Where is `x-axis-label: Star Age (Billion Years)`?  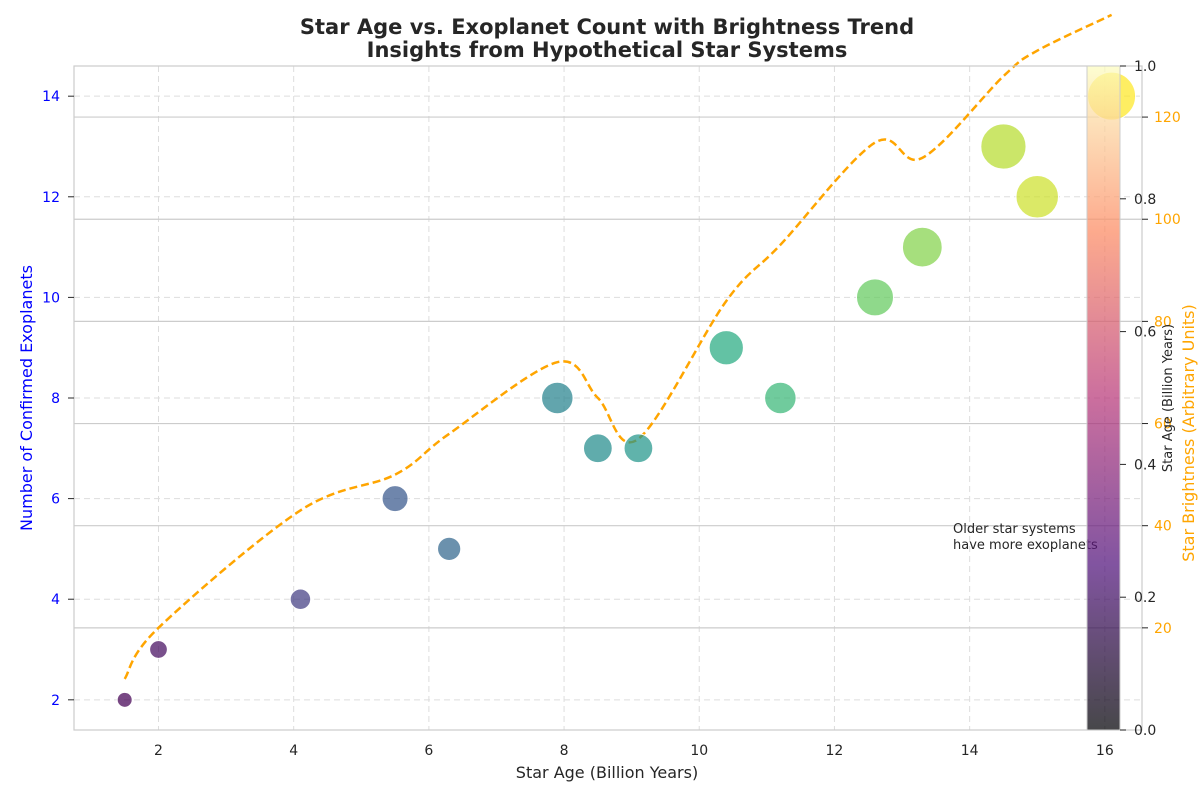
x-axis-label: Star Age (Billion Years) is located at coordinates (607, 772).